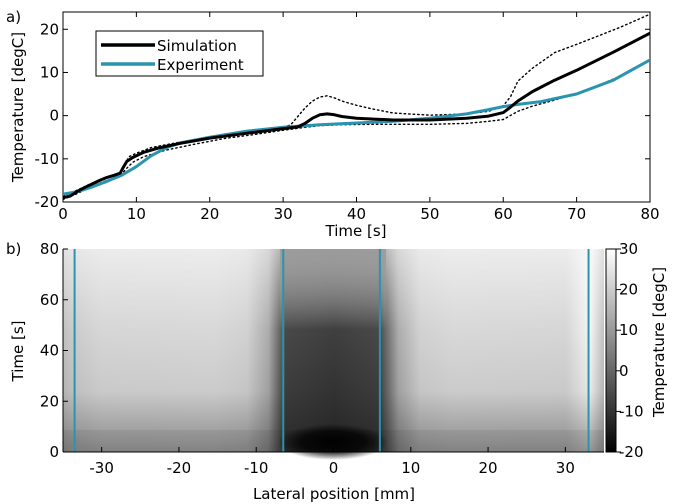 Image resolution: width=679 pixels, height=504 pixels. I want to click on x-tick-label-b: -20, so click(179, 468).